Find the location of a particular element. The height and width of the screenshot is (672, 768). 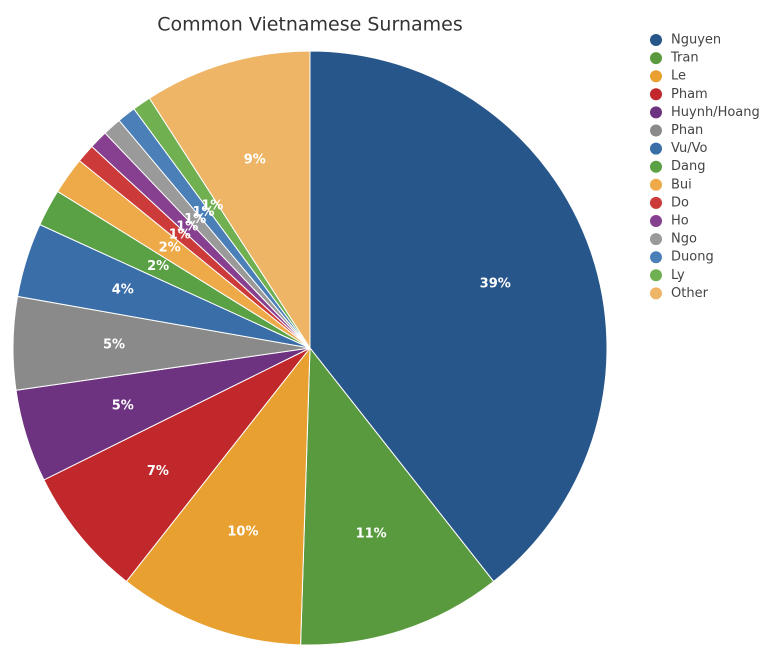

legend-label: Ho is located at coordinates (680, 221).